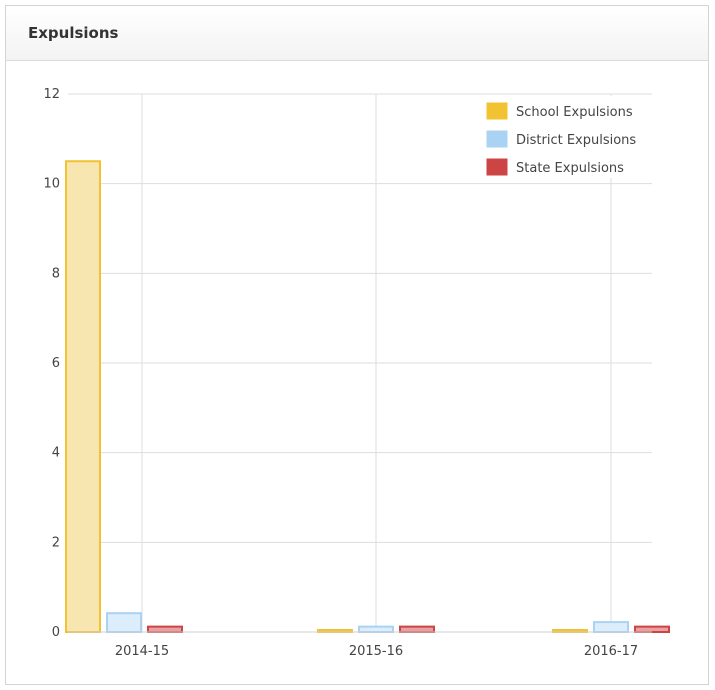 Image resolution: width=715 pixels, height=690 pixels. Describe the element at coordinates (574, 112) in the screenshot. I see `legend-label: School Expulsions` at that location.